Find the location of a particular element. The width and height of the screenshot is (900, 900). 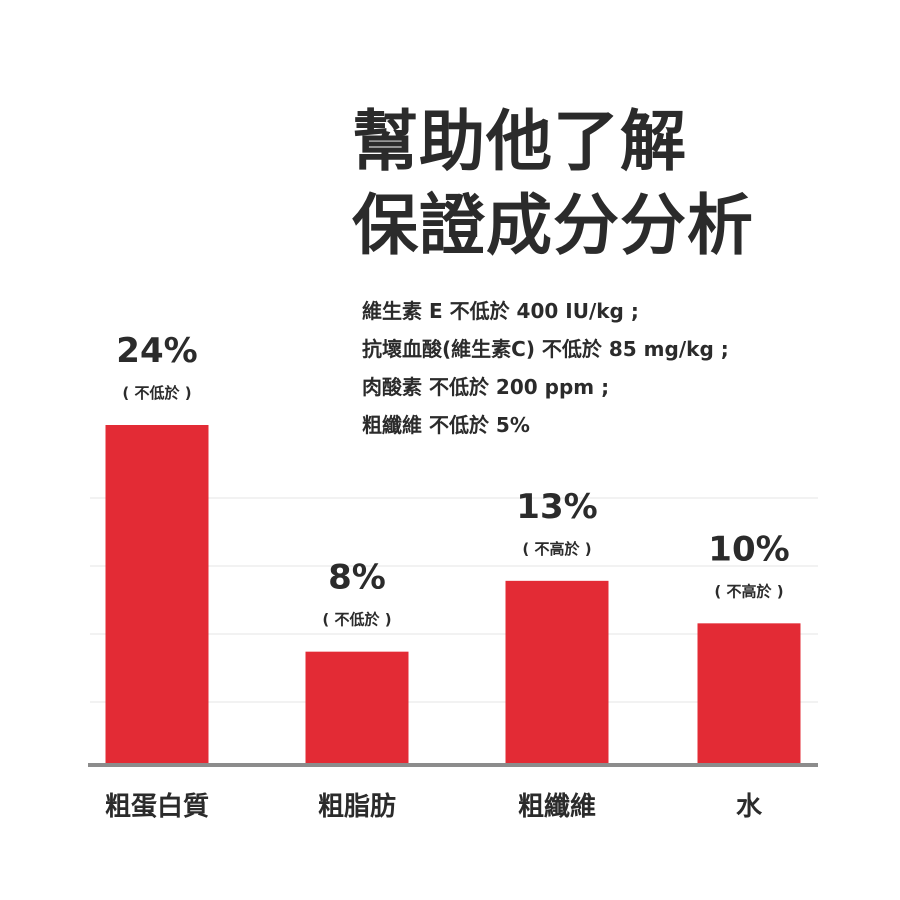

title-line-1: 幫助他了解 is located at coordinates (519, 141).